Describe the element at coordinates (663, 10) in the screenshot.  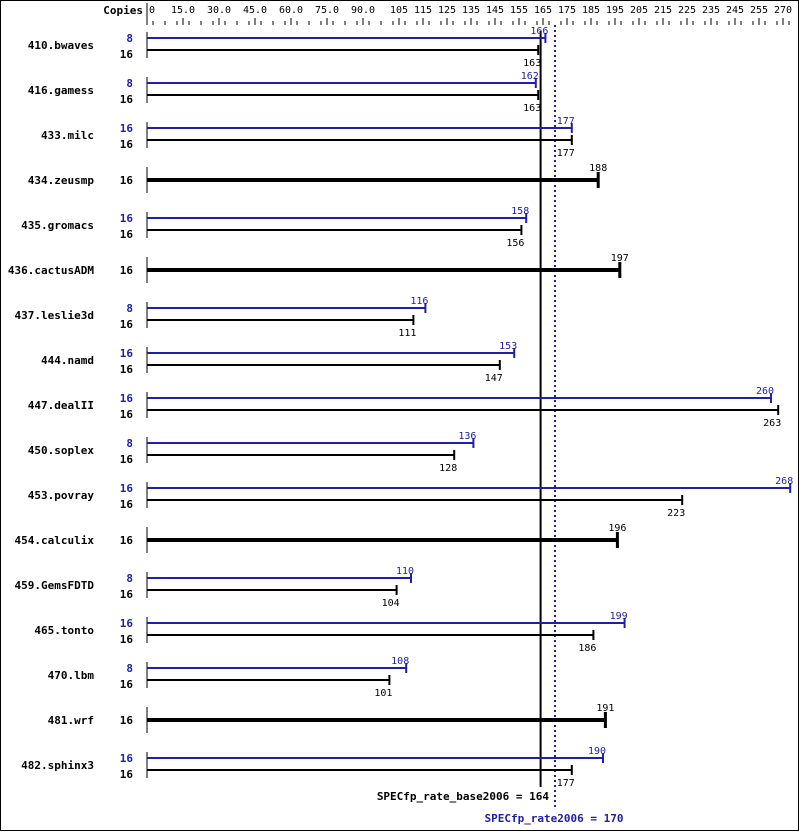
I see `tick-label: 215` at that location.